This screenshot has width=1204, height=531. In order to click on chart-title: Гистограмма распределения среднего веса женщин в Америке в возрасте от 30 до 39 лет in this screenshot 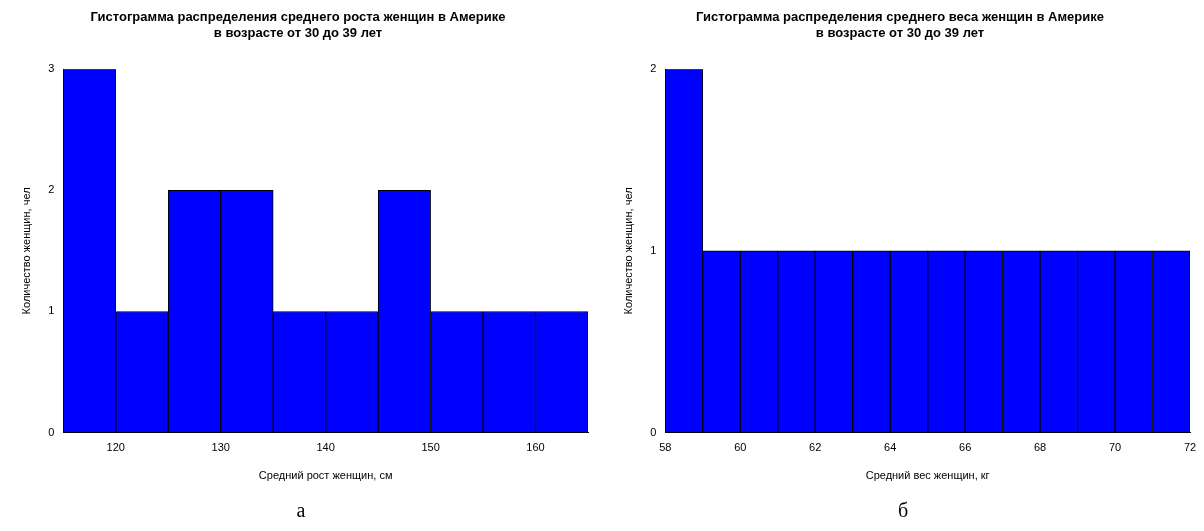, I will do `click(900, 24)`.